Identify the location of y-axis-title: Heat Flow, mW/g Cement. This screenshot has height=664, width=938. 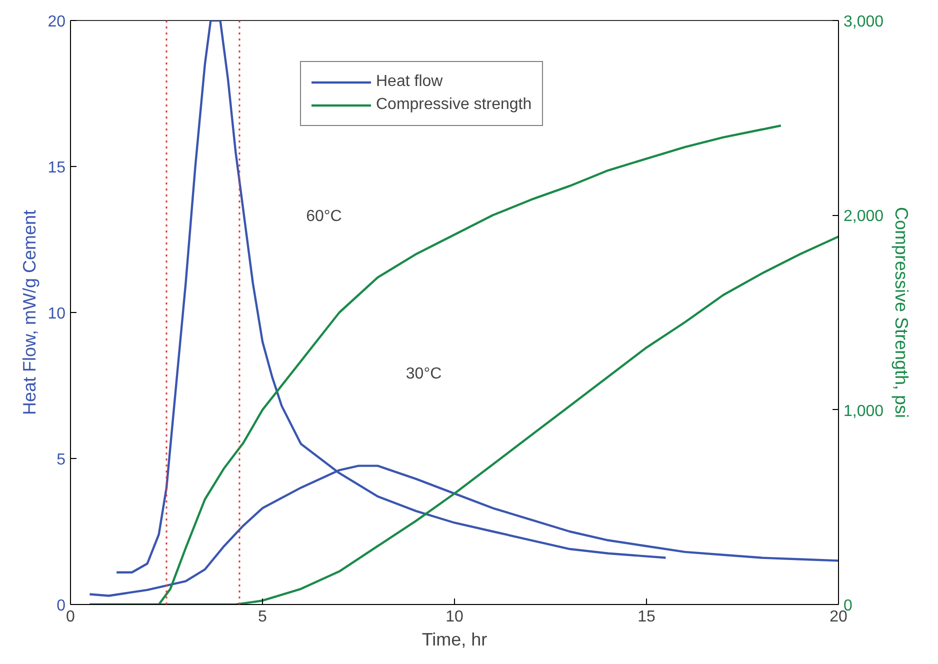
(30, 313).